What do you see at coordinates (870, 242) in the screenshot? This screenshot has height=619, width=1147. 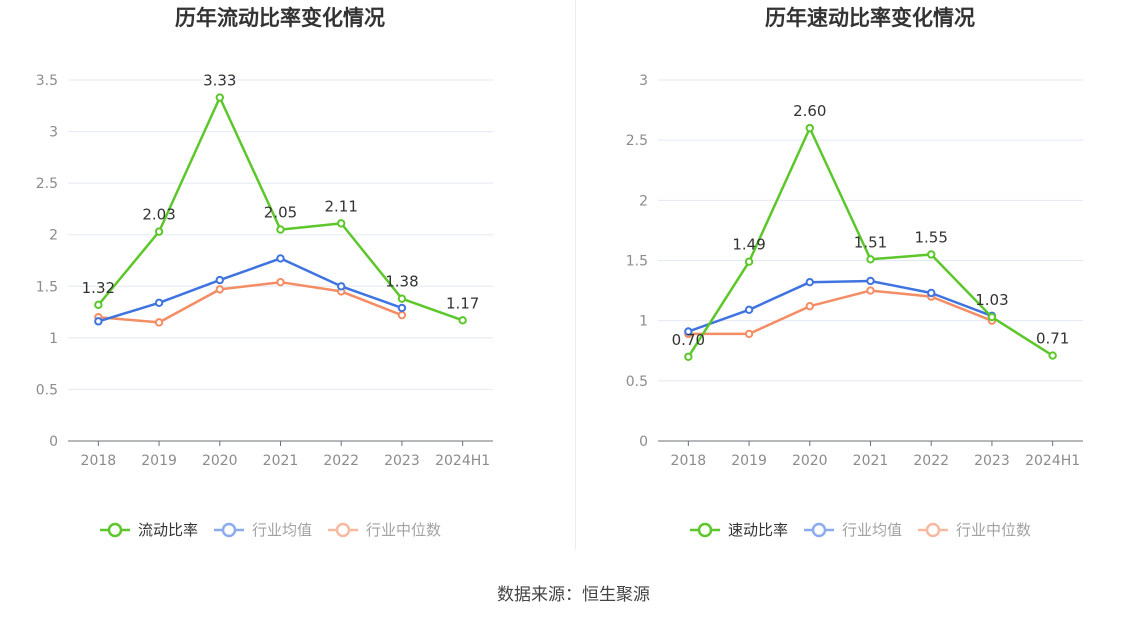 I see `data-label: 1.51` at bounding box center [870, 242].